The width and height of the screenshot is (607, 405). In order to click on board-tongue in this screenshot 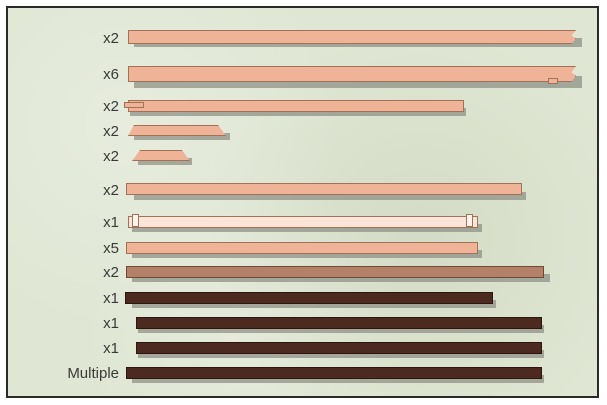, I will do `click(134, 105)`.